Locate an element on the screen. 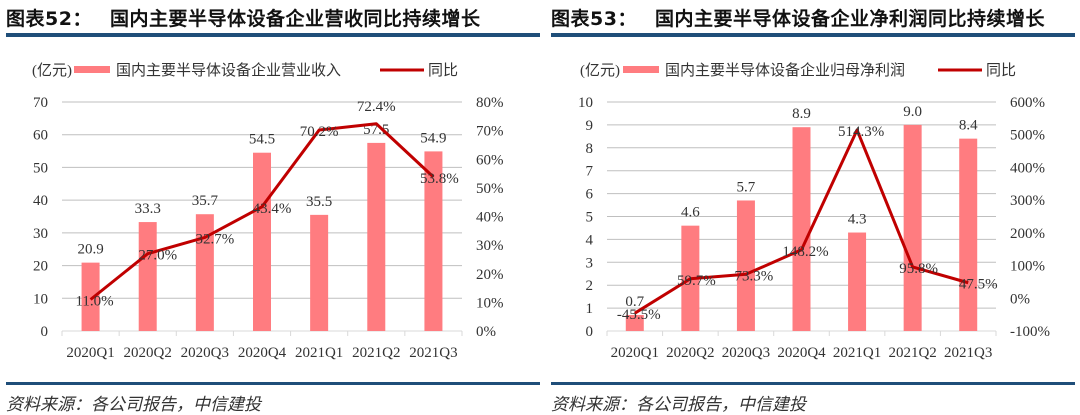 This screenshot has width=1080, height=415. y2-tick-label: 70% is located at coordinates (490, 132).